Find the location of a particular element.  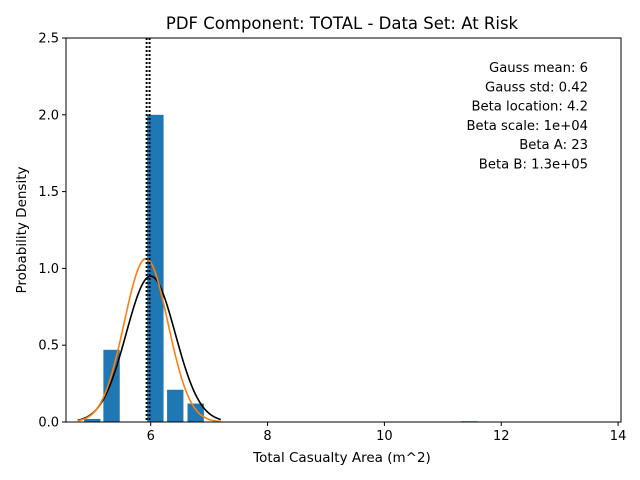

x-axis-label: Total Casualty Area (m^2) is located at coordinates (341, 458).